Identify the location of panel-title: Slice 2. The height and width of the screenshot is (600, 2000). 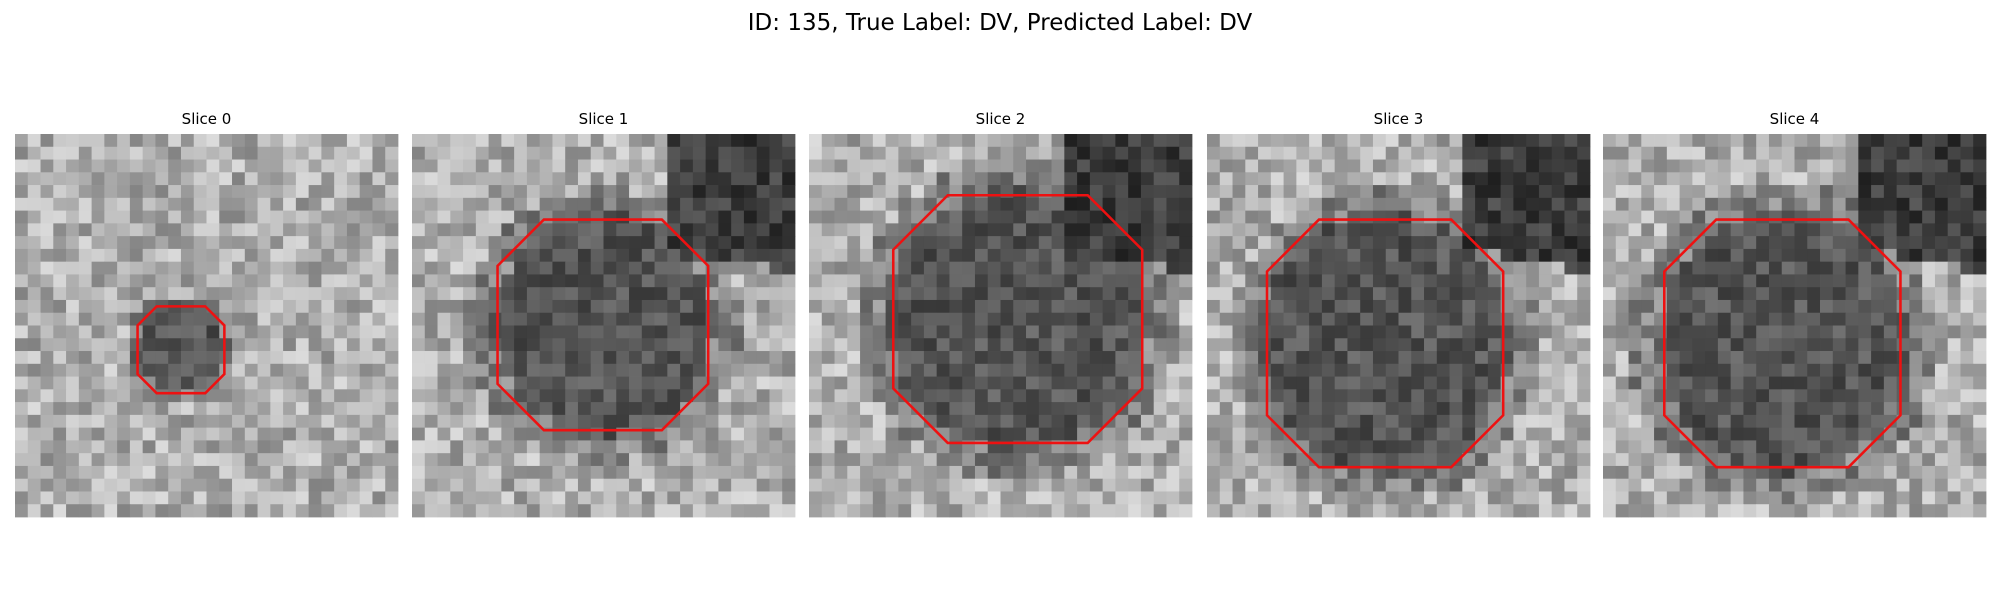
(1001, 119).